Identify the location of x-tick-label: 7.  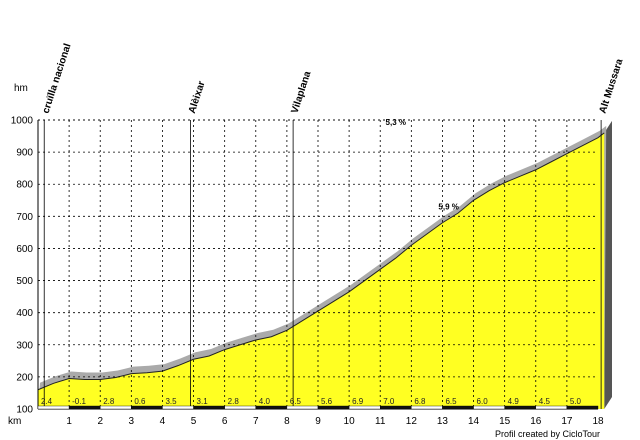
(256, 421).